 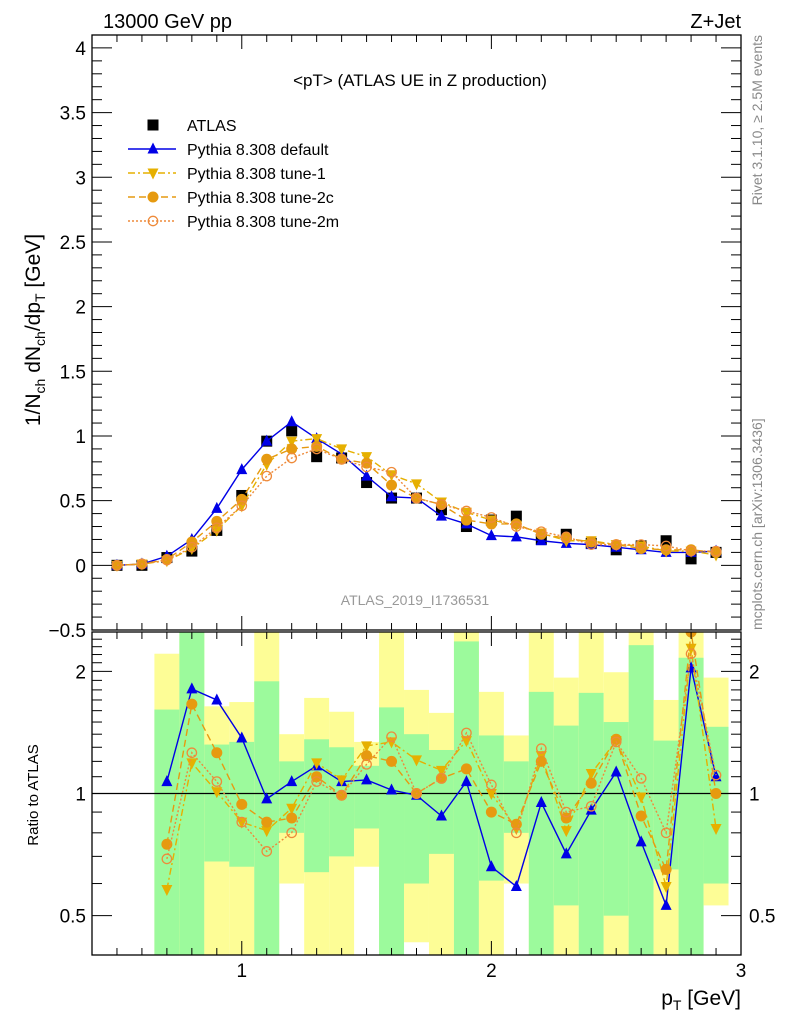 I want to click on ratio-y-tick-label-left: 1, so click(x=80, y=795).